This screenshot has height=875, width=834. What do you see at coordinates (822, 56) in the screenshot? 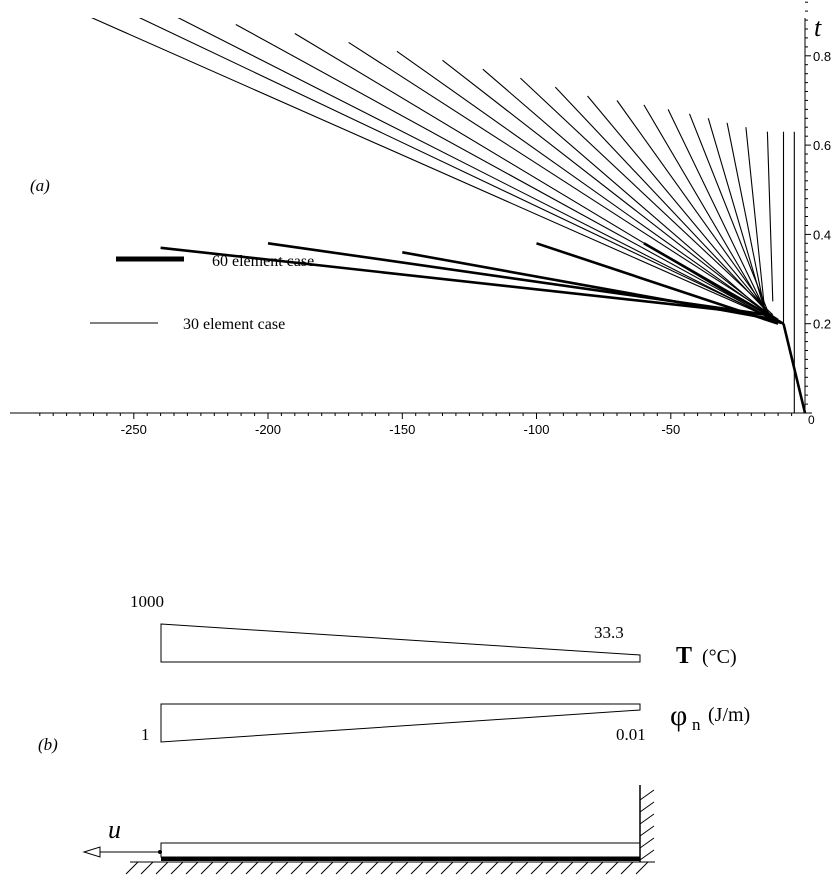
I see `y-tick-label: 0.8` at bounding box center [822, 56].